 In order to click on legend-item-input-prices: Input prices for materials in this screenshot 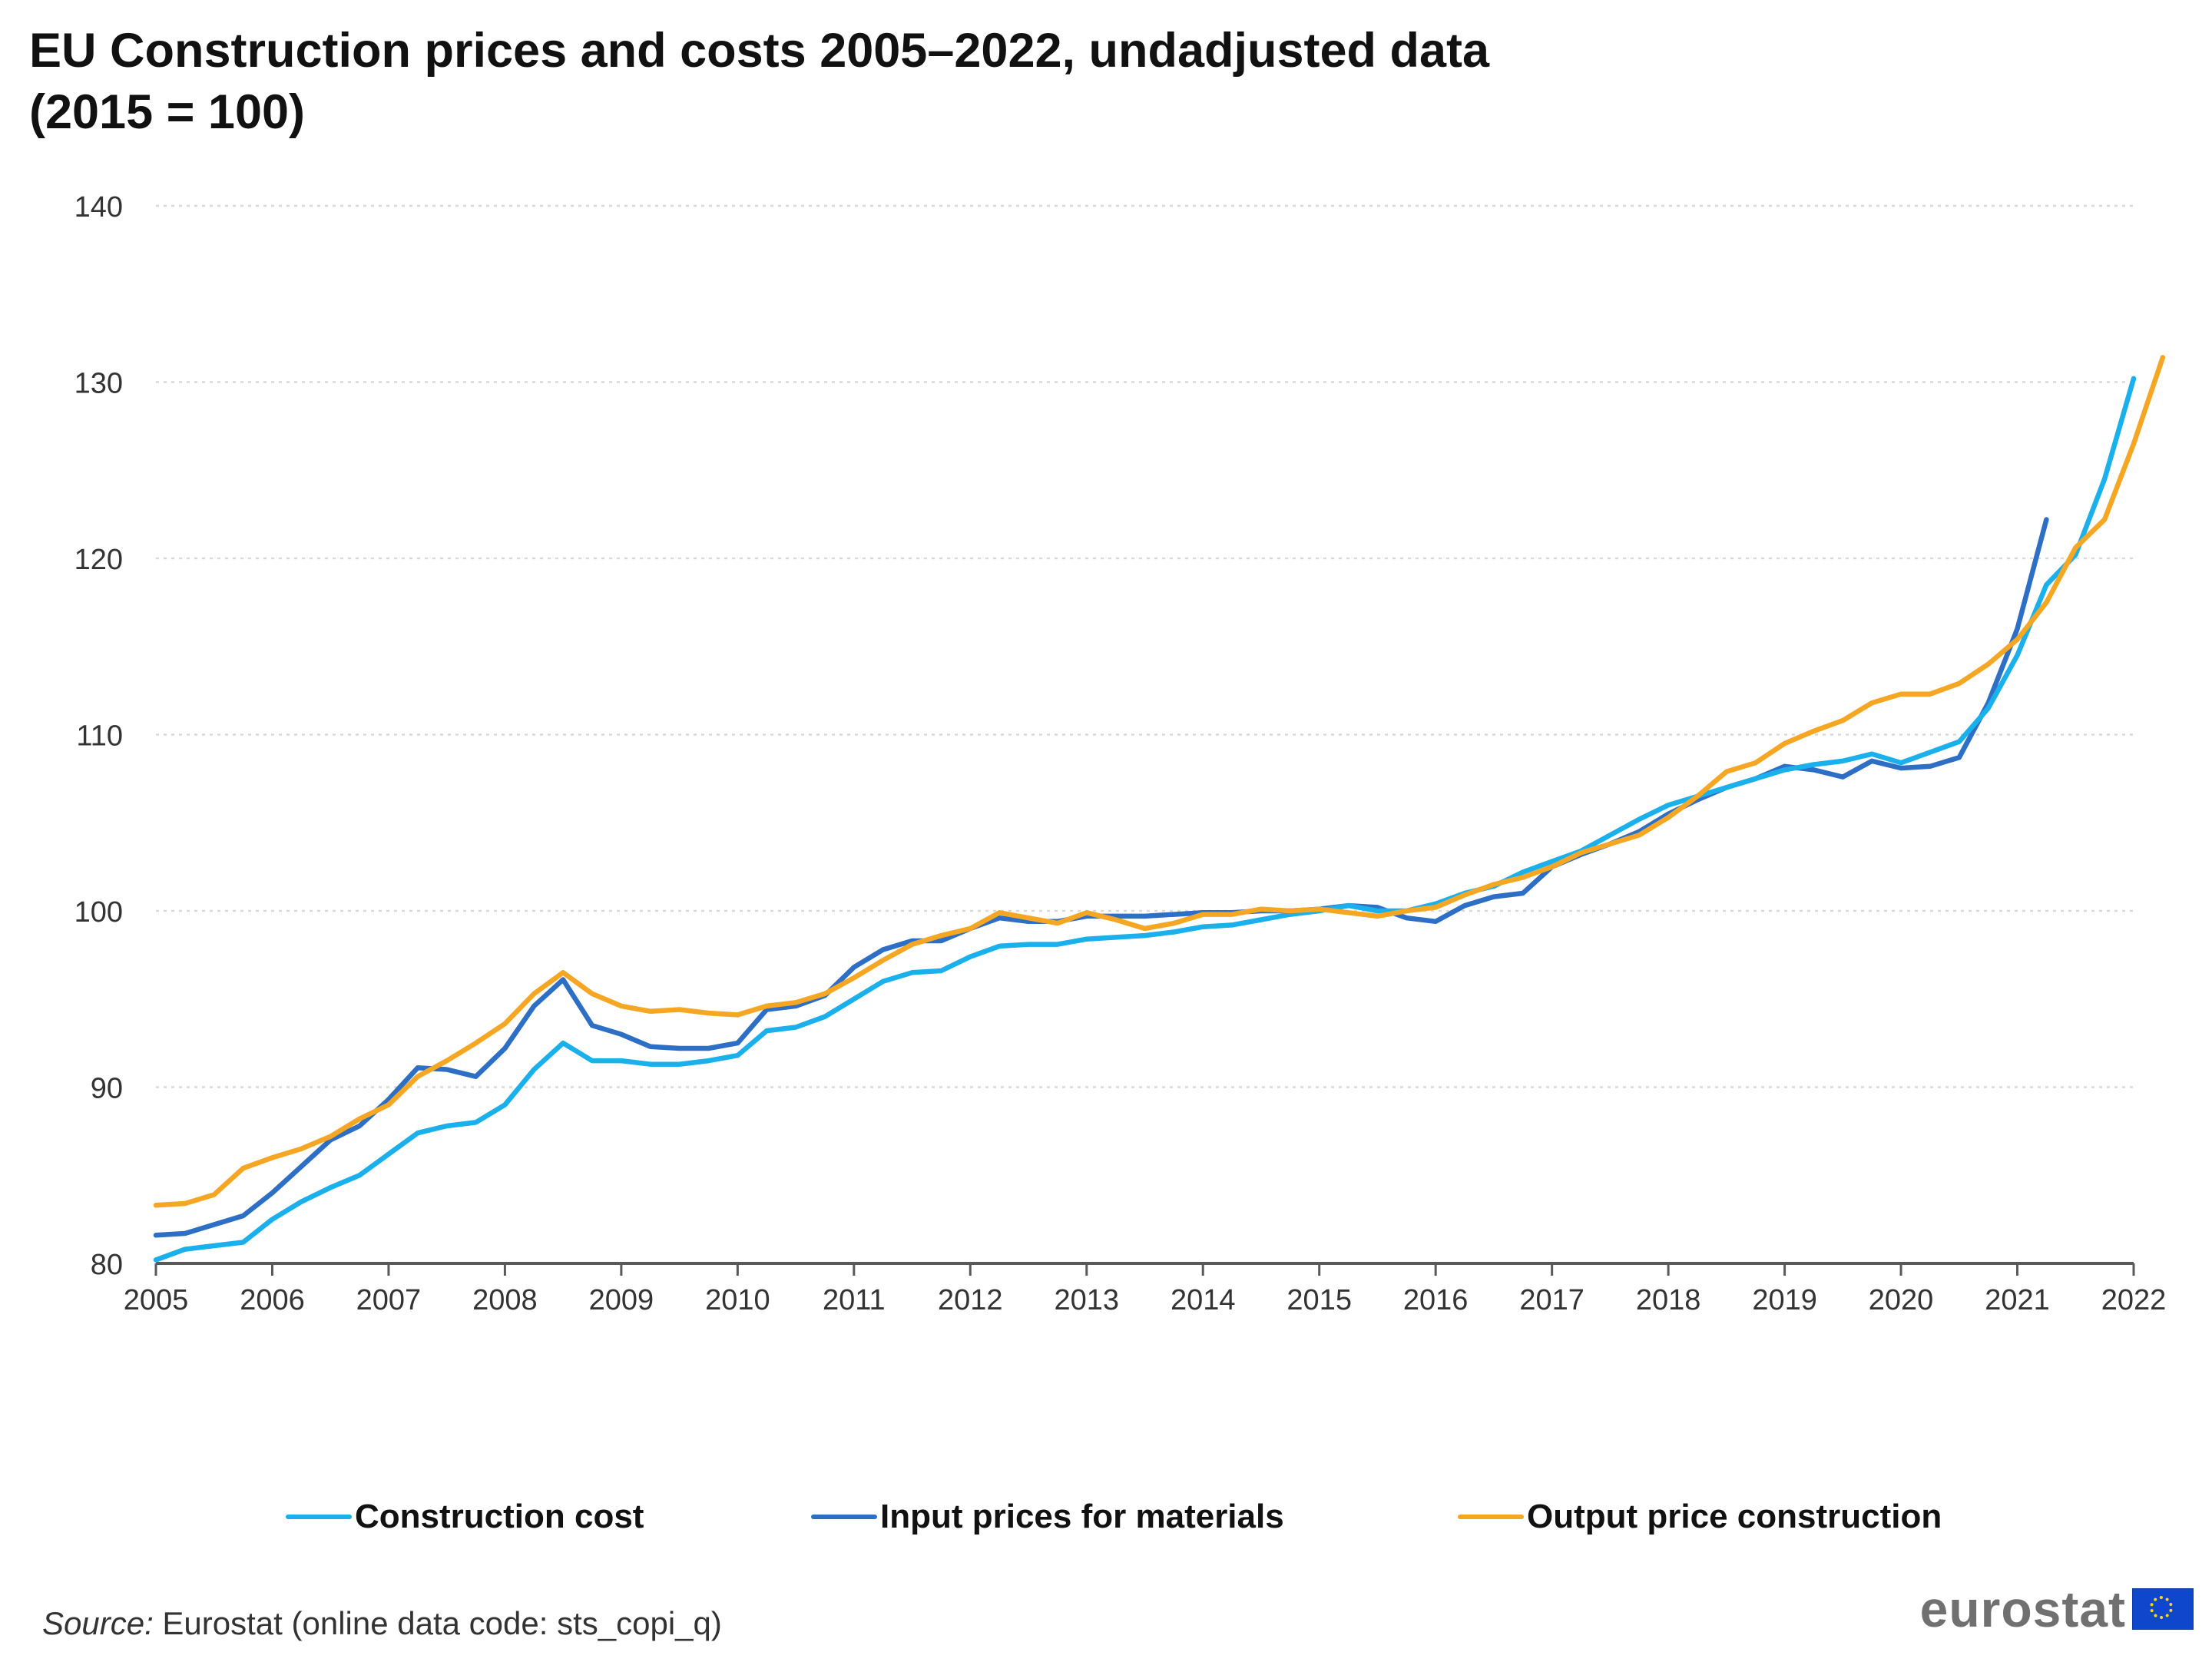, I will do `click(1048, 1517)`.